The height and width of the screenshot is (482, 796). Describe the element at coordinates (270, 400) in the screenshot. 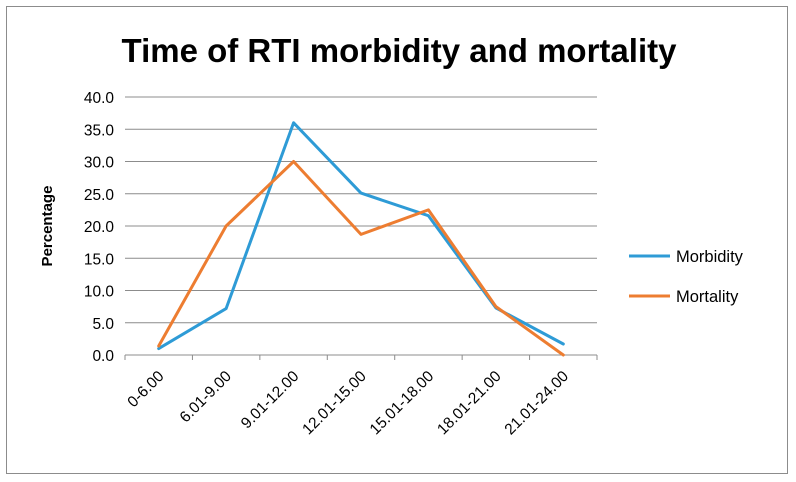

I see `x-tick-label: 9.01-12.00` at that location.